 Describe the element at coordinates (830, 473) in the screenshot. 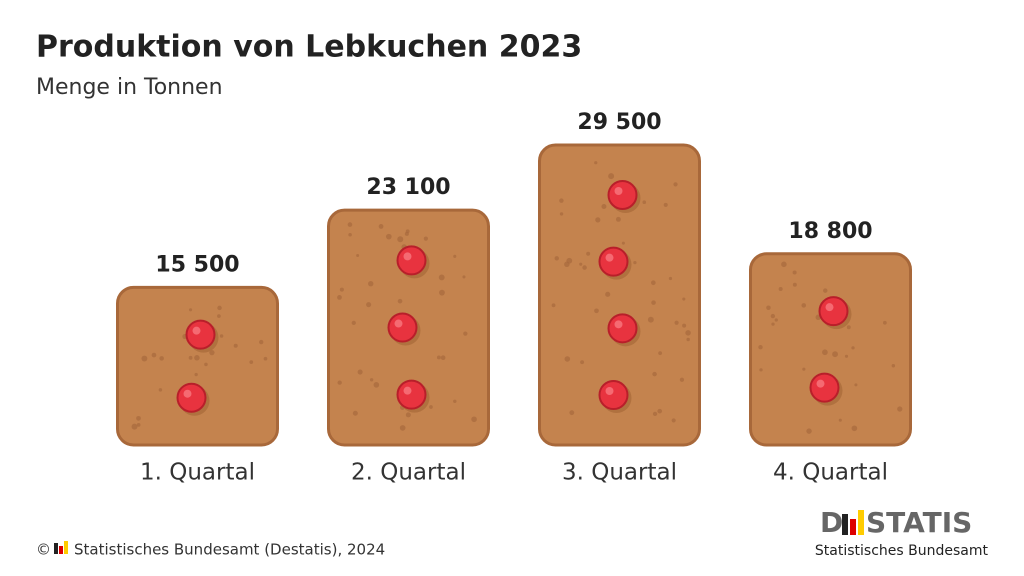

I see `x-tick-label: 4. Quartal` at that location.